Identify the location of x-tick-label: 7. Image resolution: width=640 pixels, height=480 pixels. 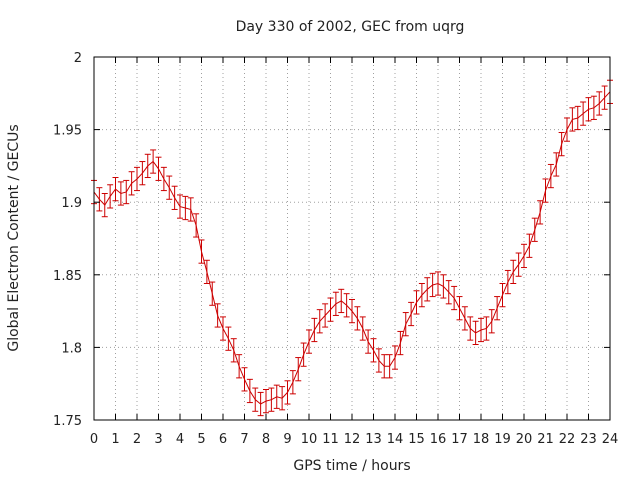
(244, 439).